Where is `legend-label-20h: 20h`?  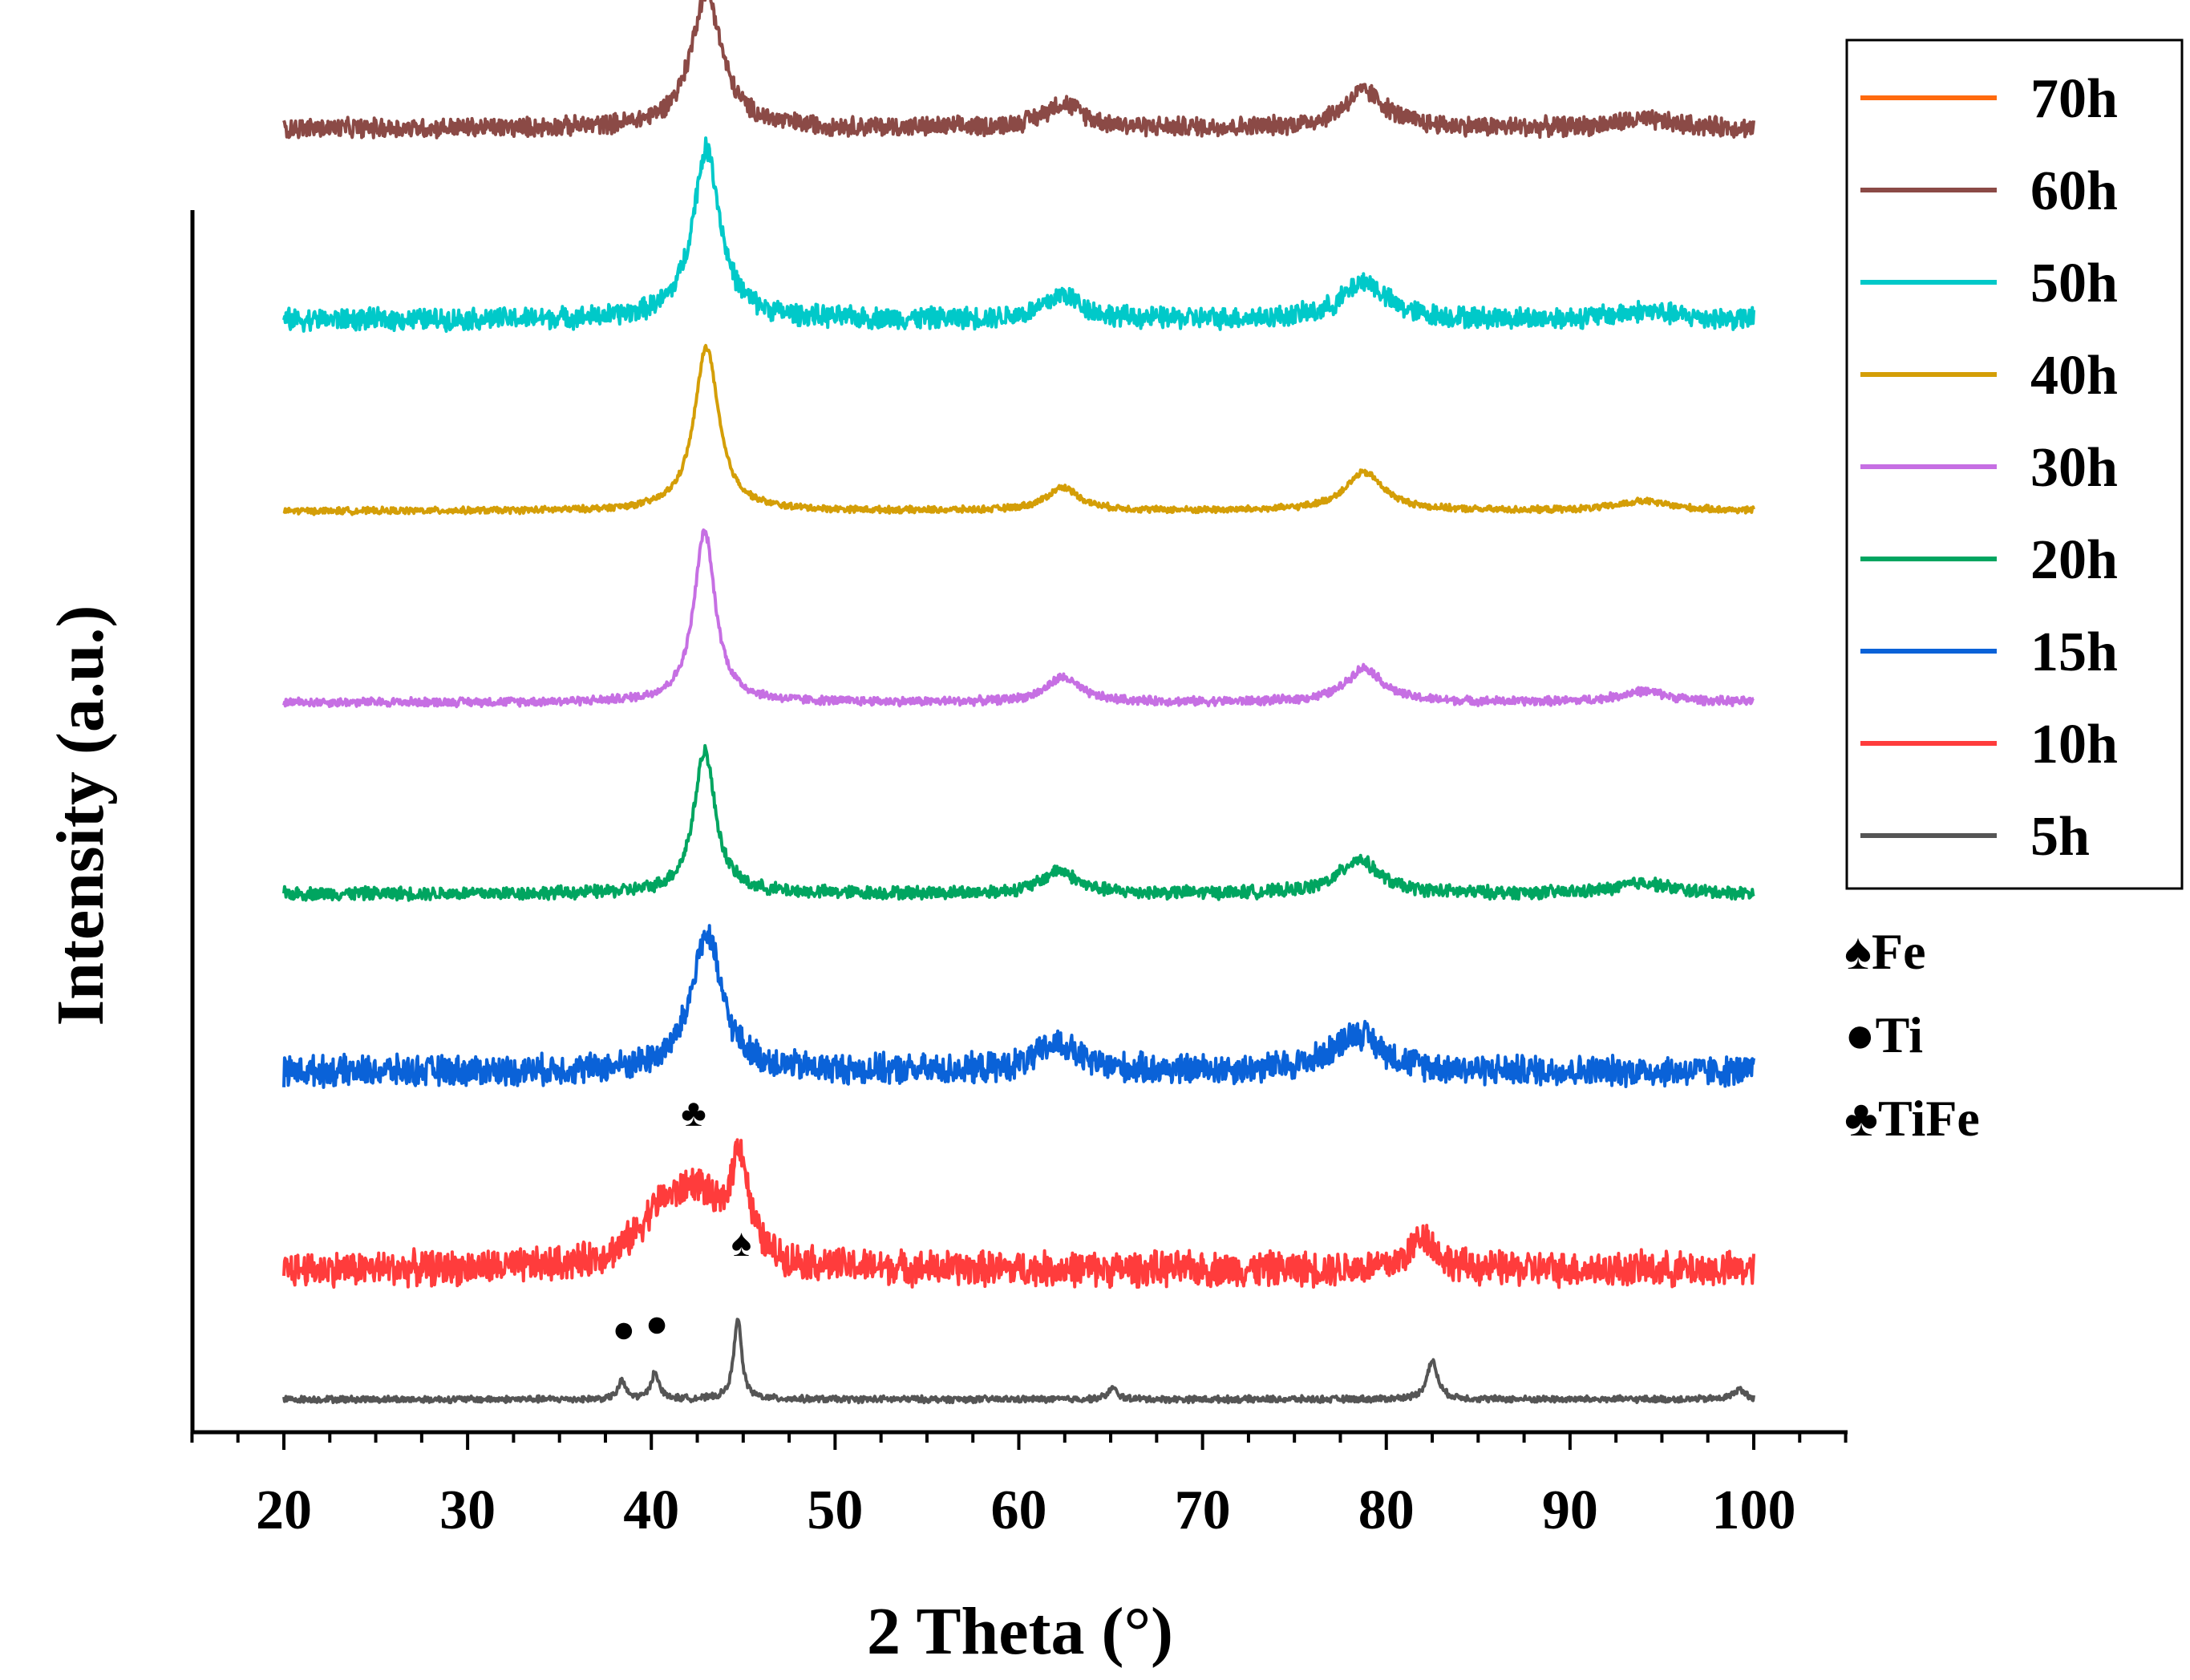
legend-label-20h: 20h is located at coordinates (2074, 560).